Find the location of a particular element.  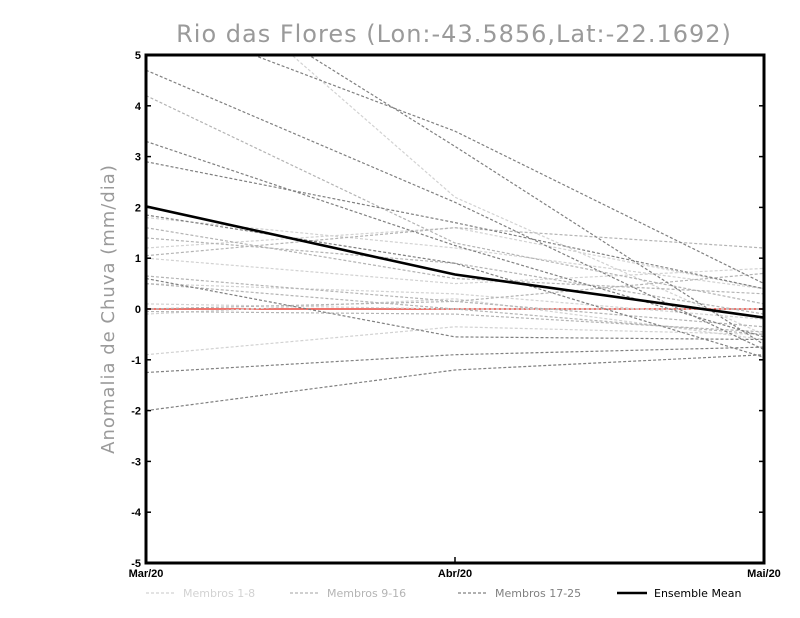

y-tick-label: -3 is located at coordinates (136, 462).